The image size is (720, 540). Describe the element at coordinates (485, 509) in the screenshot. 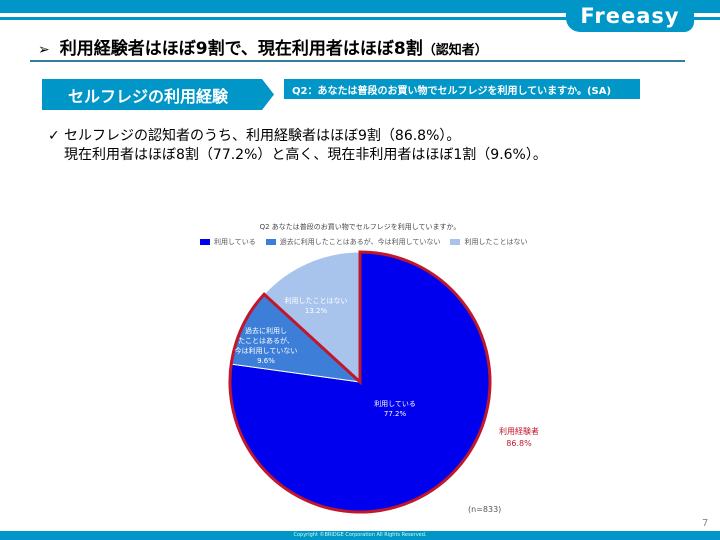

I see `sample-size: (n=833)` at that location.